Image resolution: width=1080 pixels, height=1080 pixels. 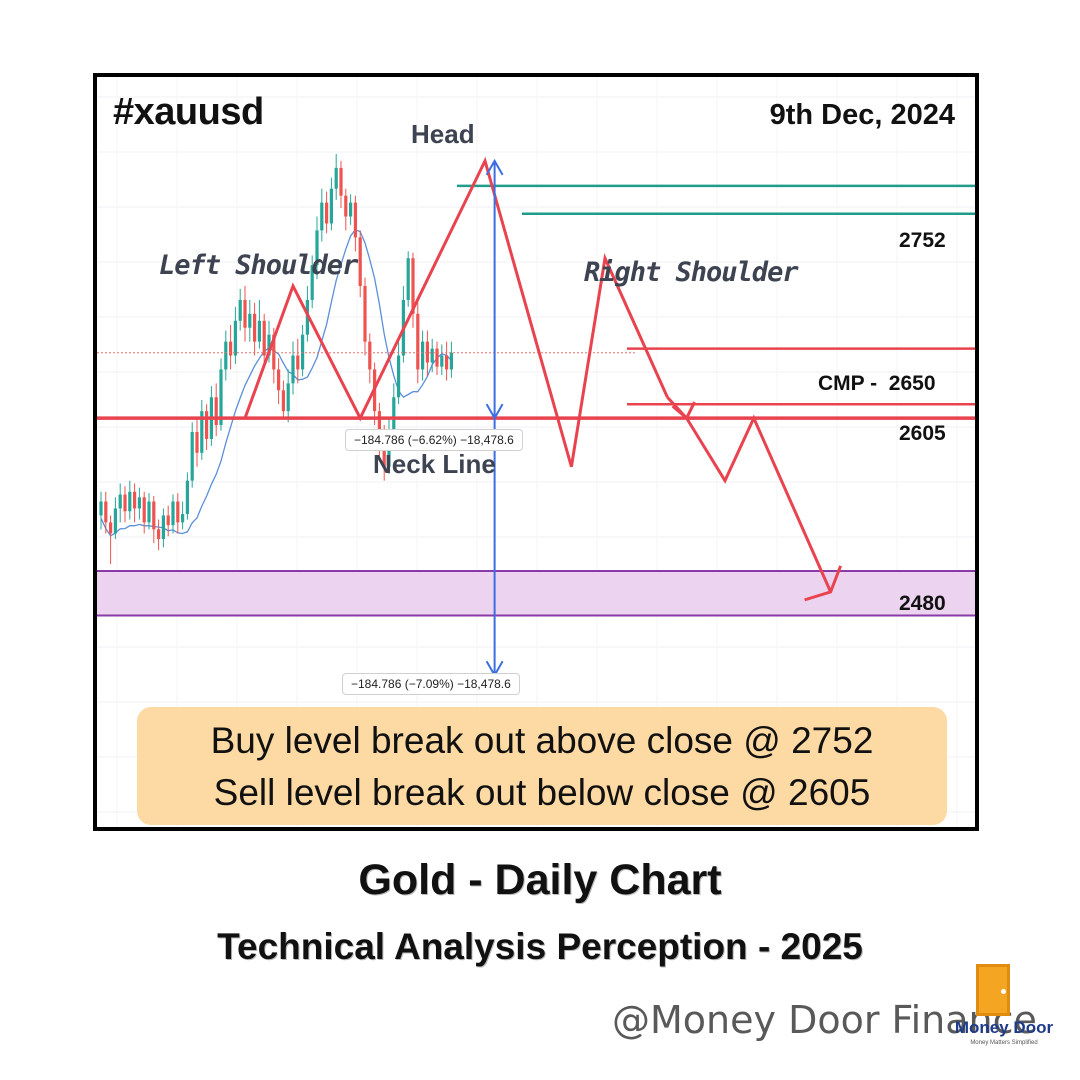 I want to click on level-label-2605: 2605, so click(x=922, y=433).